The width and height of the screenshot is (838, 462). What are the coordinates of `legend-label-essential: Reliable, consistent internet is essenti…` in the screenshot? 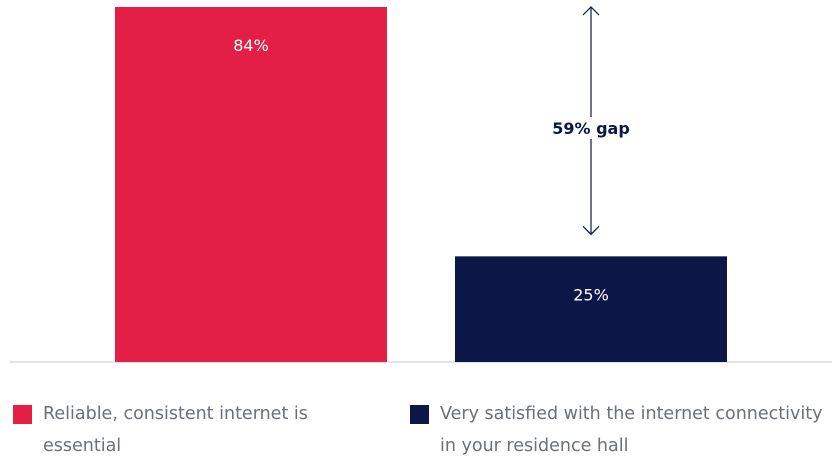 It's located at (175, 430).